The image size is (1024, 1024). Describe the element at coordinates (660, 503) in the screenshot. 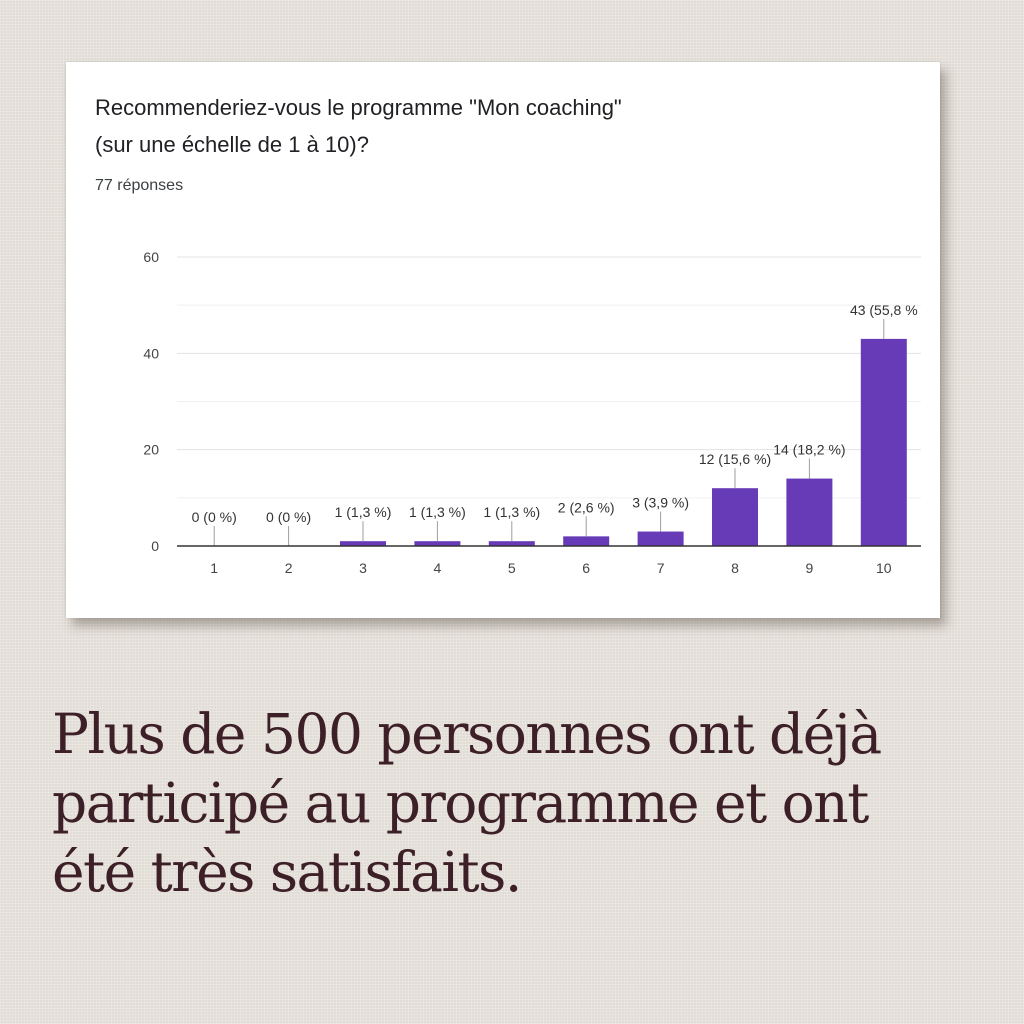

I see `data-label-7: 3 (3,9 %)` at that location.